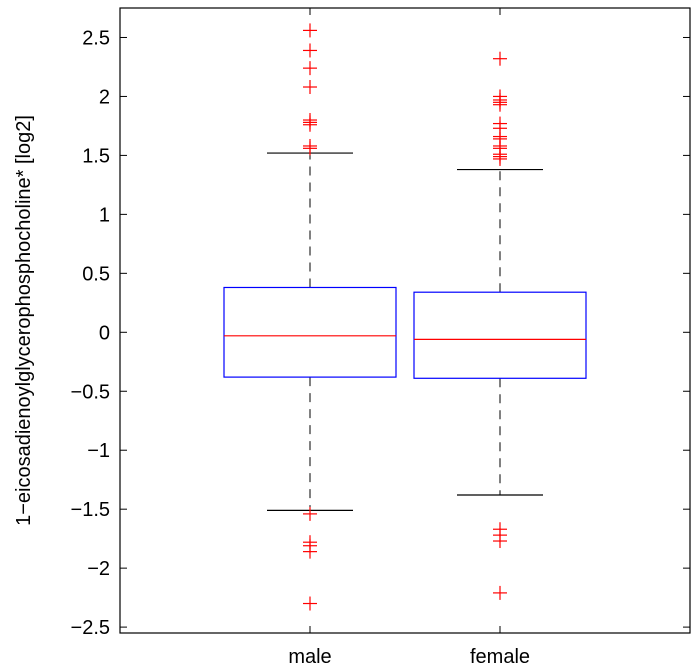  I want to click on y-tick-label: −2, so click(98, 569).